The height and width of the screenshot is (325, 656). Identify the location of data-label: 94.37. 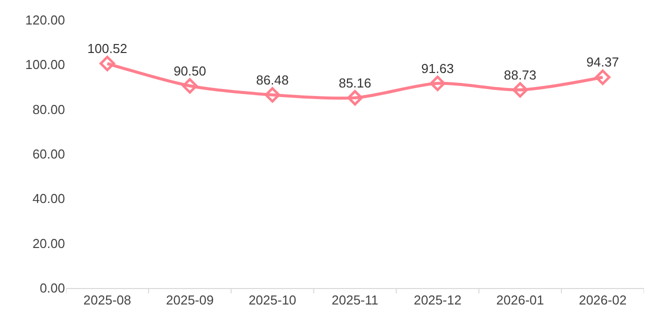
(602, 62).